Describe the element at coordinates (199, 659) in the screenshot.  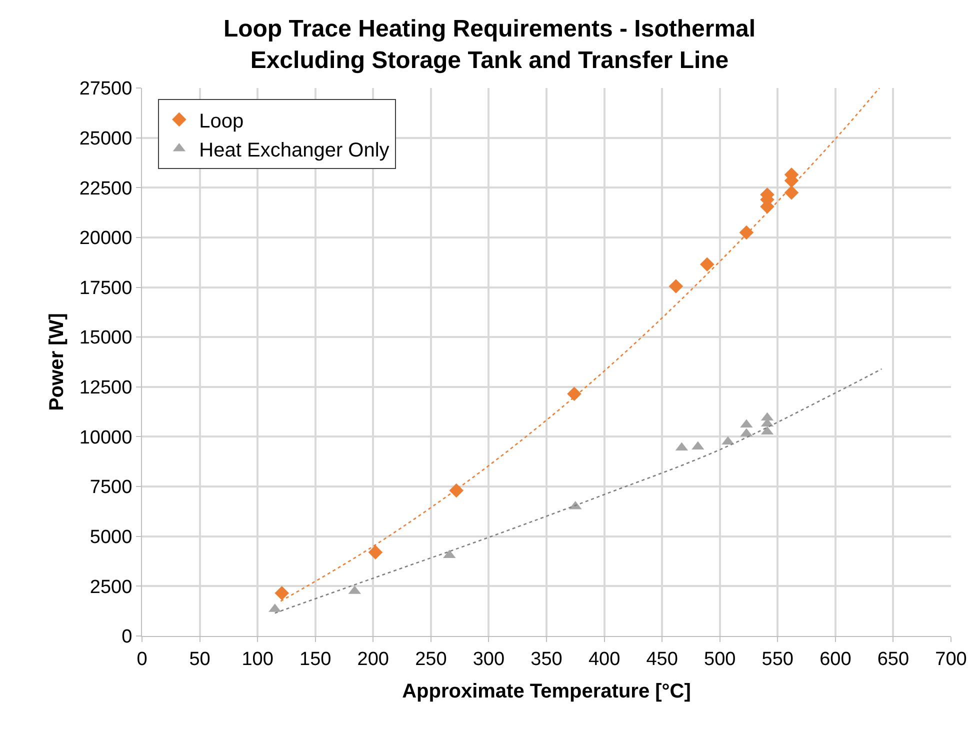
I see `x-tick-label: 50` at that location.